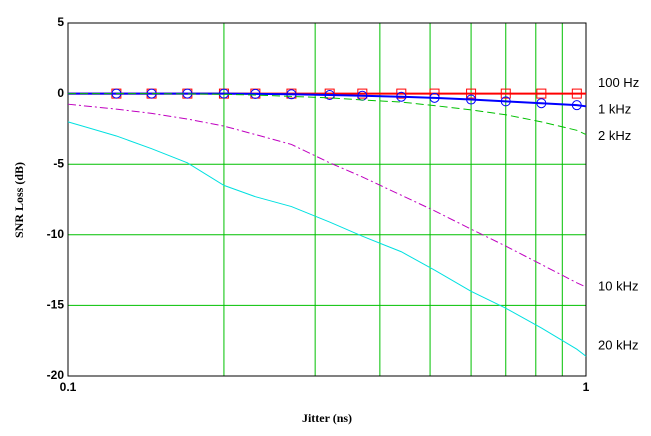 The width and height of the screenshot is (651, 436). What do you see at coordinates (614, 135) in the screenshot?
I see `series-label: 2 kHz` at bounding box center [614, 135].